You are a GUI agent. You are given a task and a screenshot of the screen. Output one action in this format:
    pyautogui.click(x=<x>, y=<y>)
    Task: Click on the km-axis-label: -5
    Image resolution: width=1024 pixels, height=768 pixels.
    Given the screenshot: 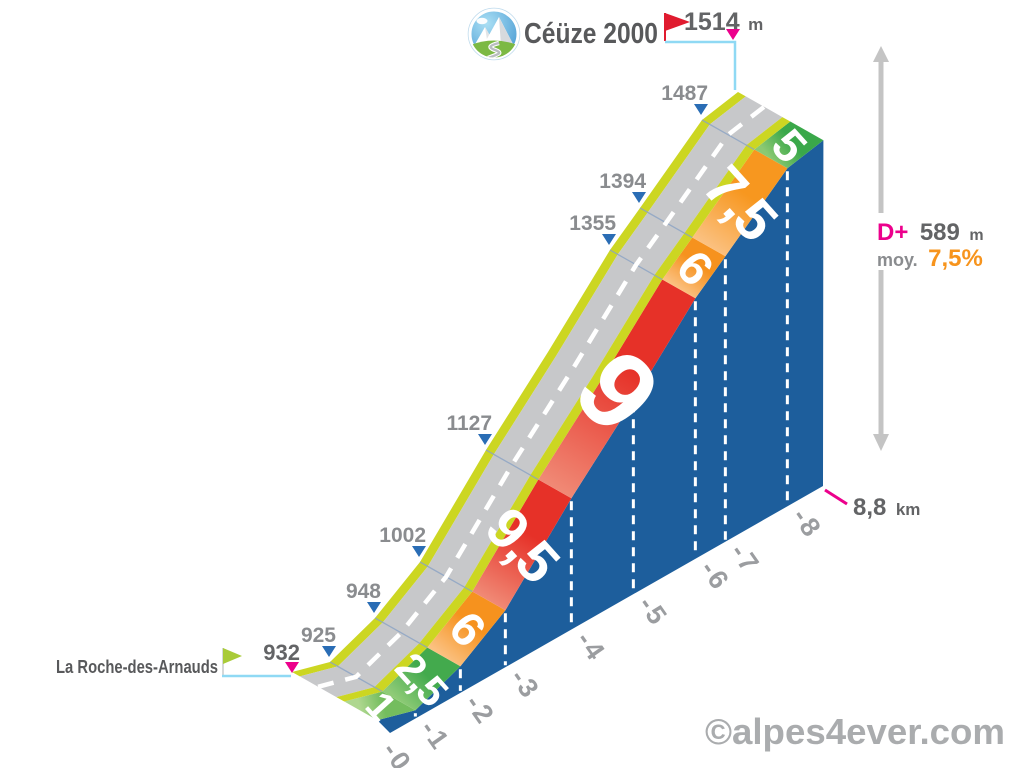 What is the action you would take?
    pyautogui.click(x=653, y=611)
    